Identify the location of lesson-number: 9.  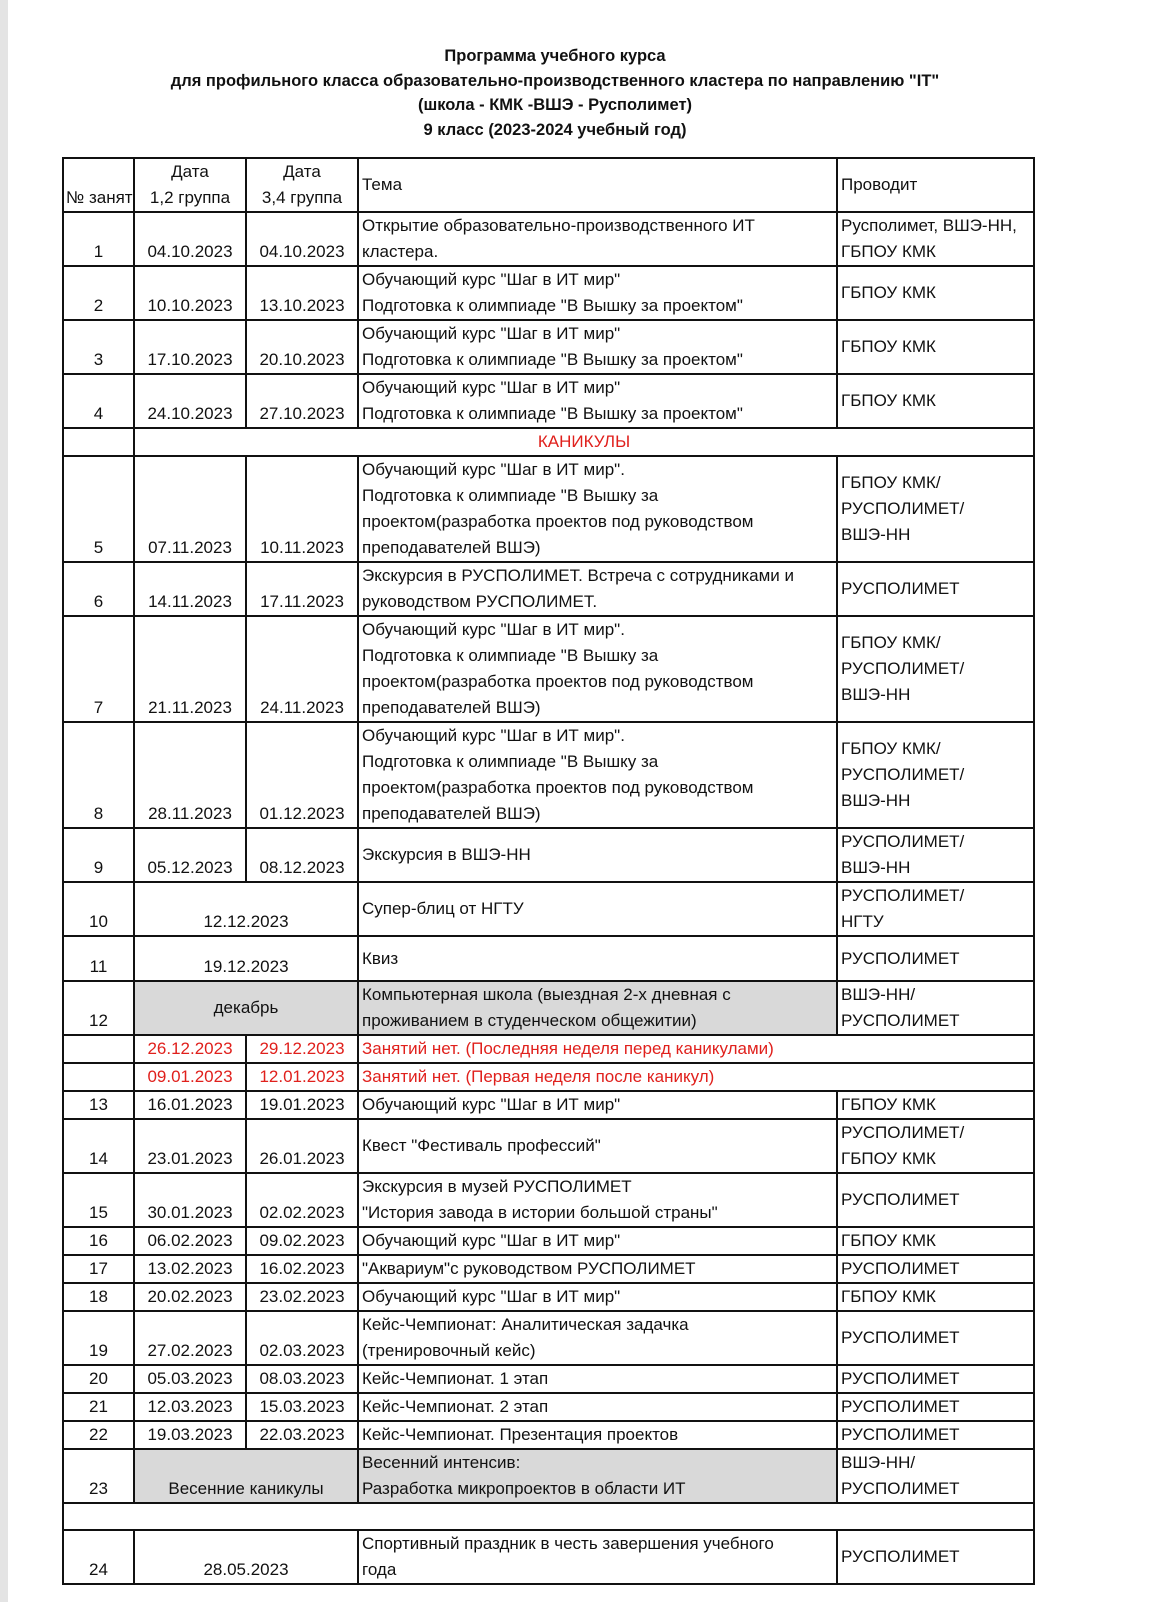
(98, 855).